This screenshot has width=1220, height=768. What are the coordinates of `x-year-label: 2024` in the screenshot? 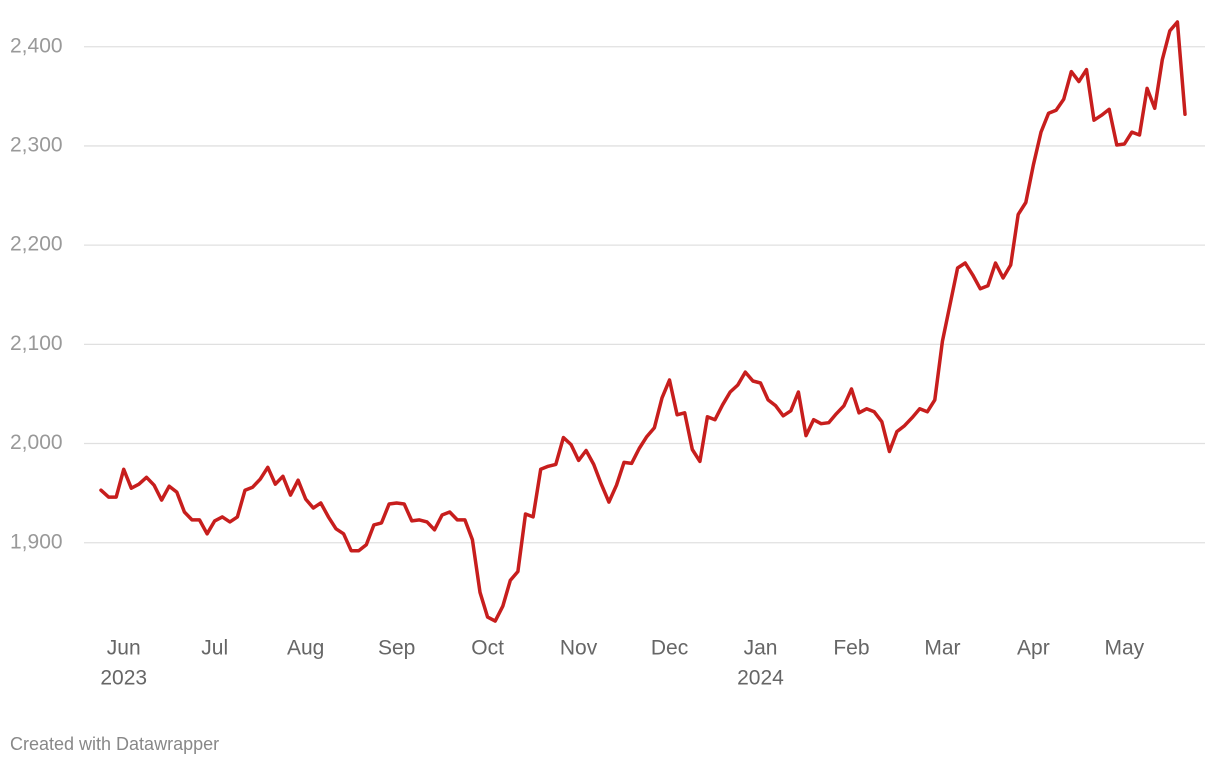 It's located at (760, 678).